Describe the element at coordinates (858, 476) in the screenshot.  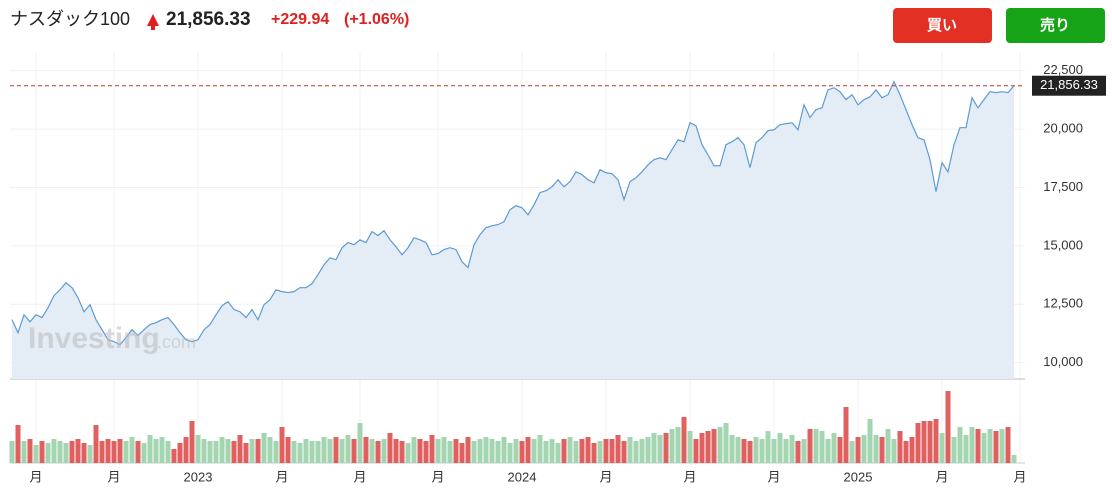
I see `x-tick-label: 2025` at that location.